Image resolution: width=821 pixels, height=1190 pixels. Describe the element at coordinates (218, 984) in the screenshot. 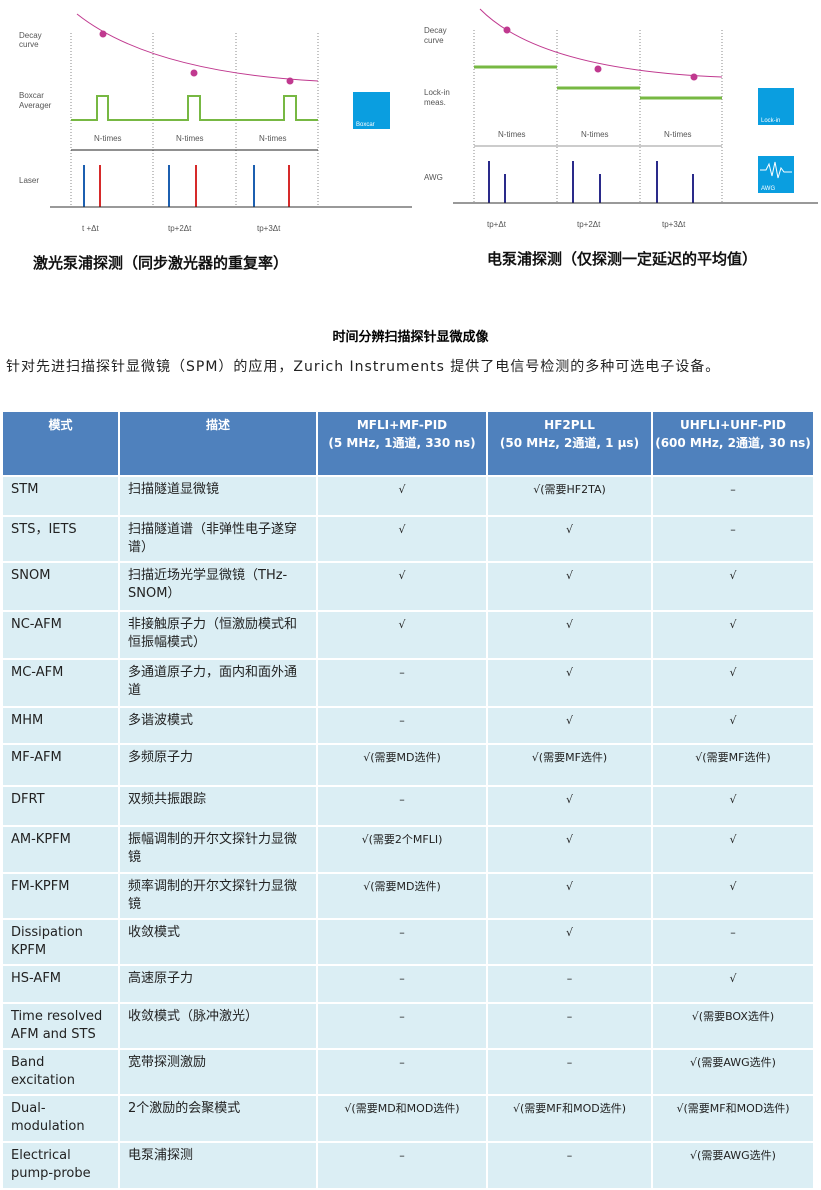

I see `table-cell: 高速原子力` at that location.